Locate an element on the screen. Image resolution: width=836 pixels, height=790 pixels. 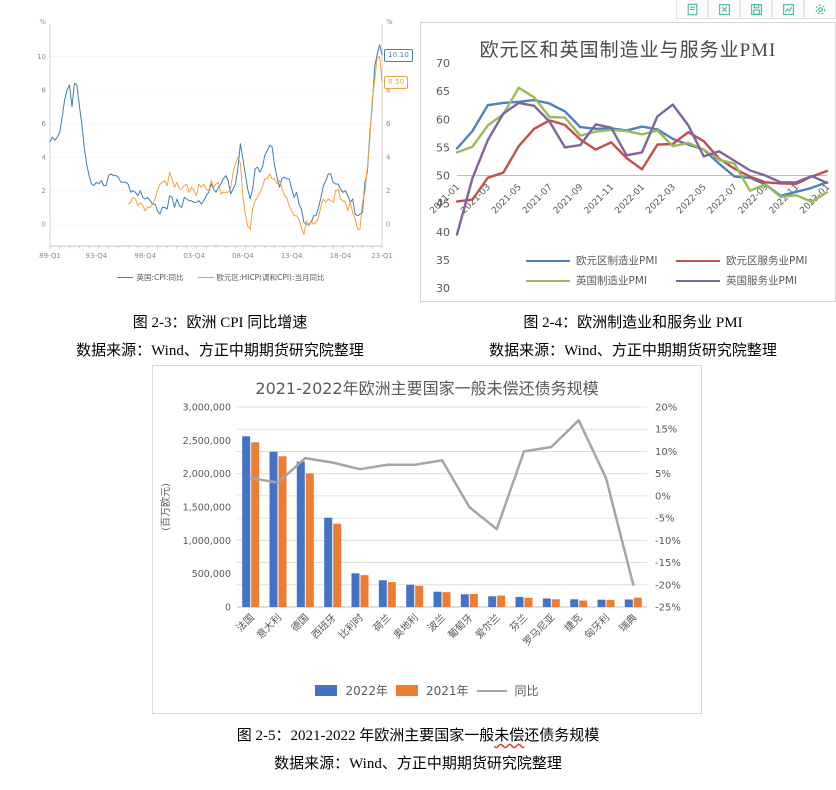
svg-text: 98-Q4 is located at coordinates (145, 256).